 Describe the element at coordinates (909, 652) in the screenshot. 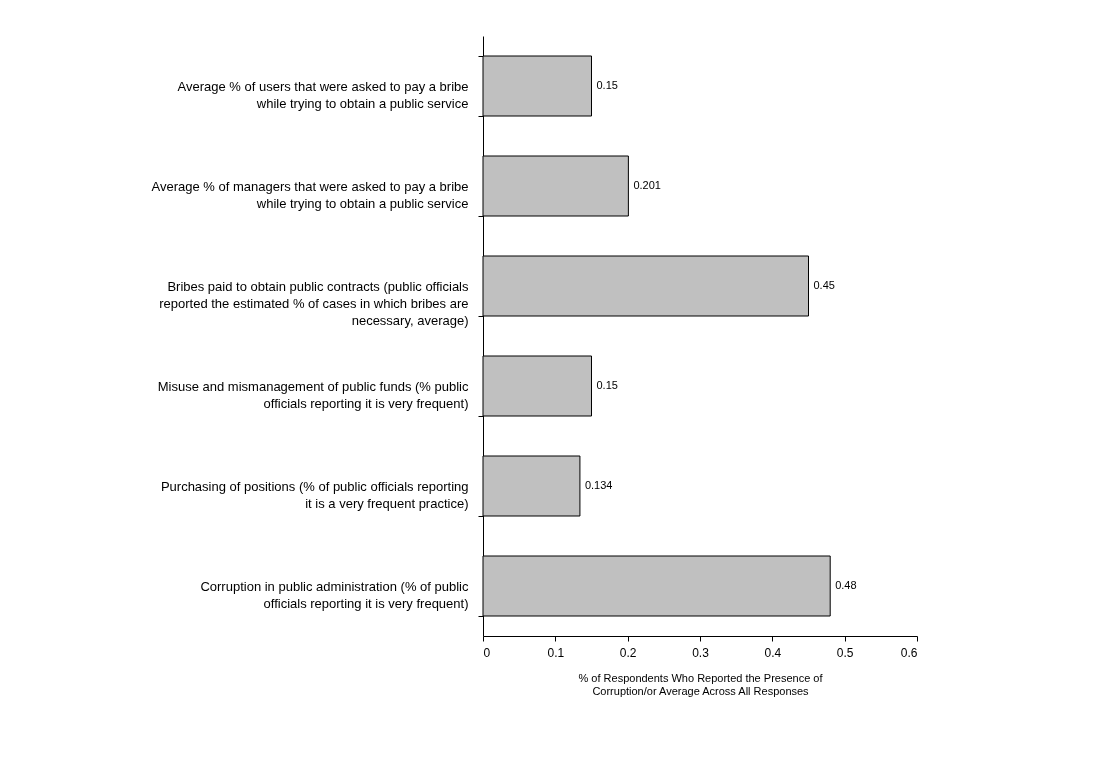

I see `x-tick-label: 0.6` at that location.